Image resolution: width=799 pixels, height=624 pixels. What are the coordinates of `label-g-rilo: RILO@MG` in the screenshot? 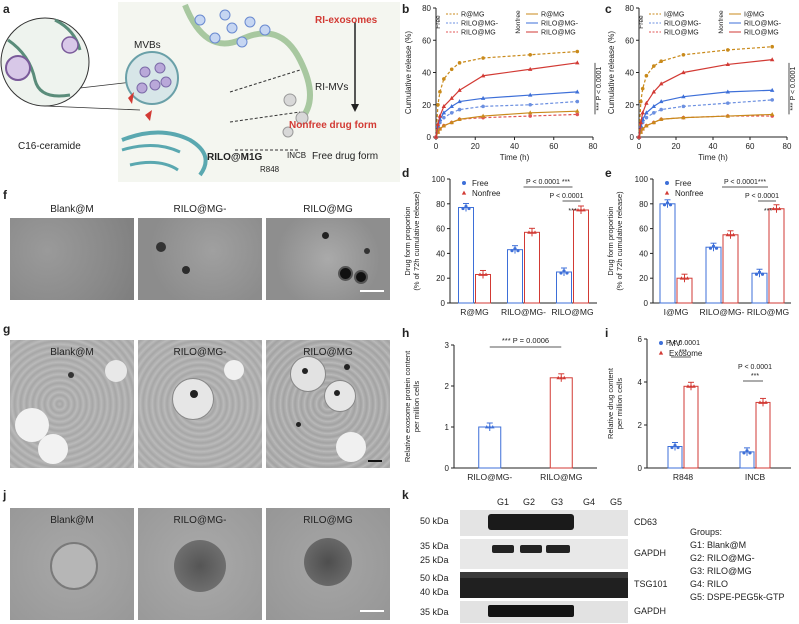 It's located at (328, 352).